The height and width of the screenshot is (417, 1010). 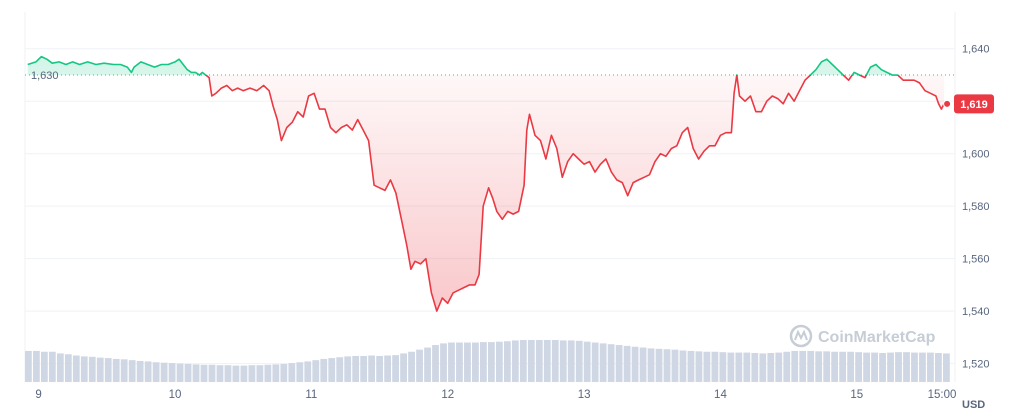 I want to click on current-price-badge-background, so click(x=974, y=104).